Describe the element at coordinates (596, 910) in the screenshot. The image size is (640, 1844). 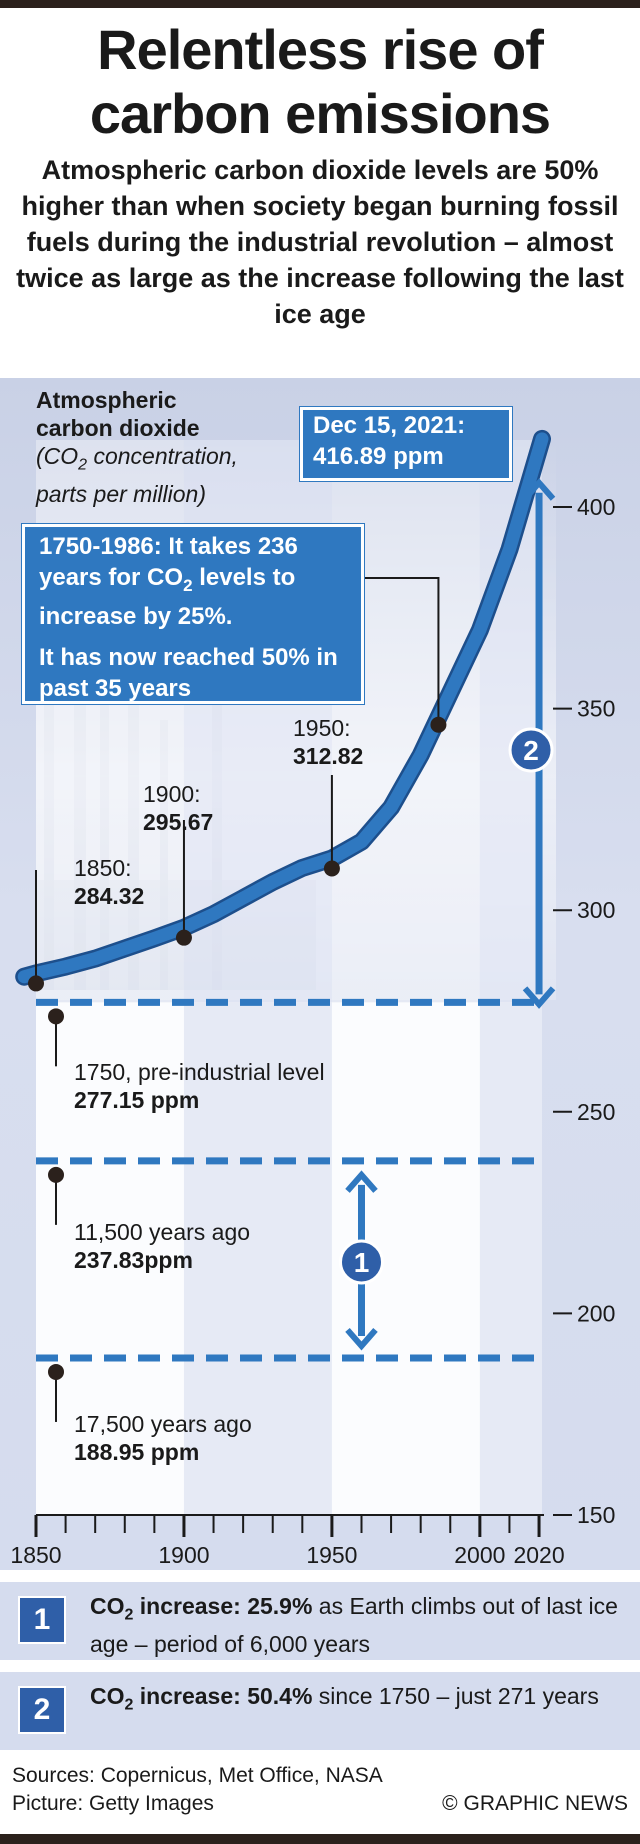
I see `y-tick-label: 300` at that location.